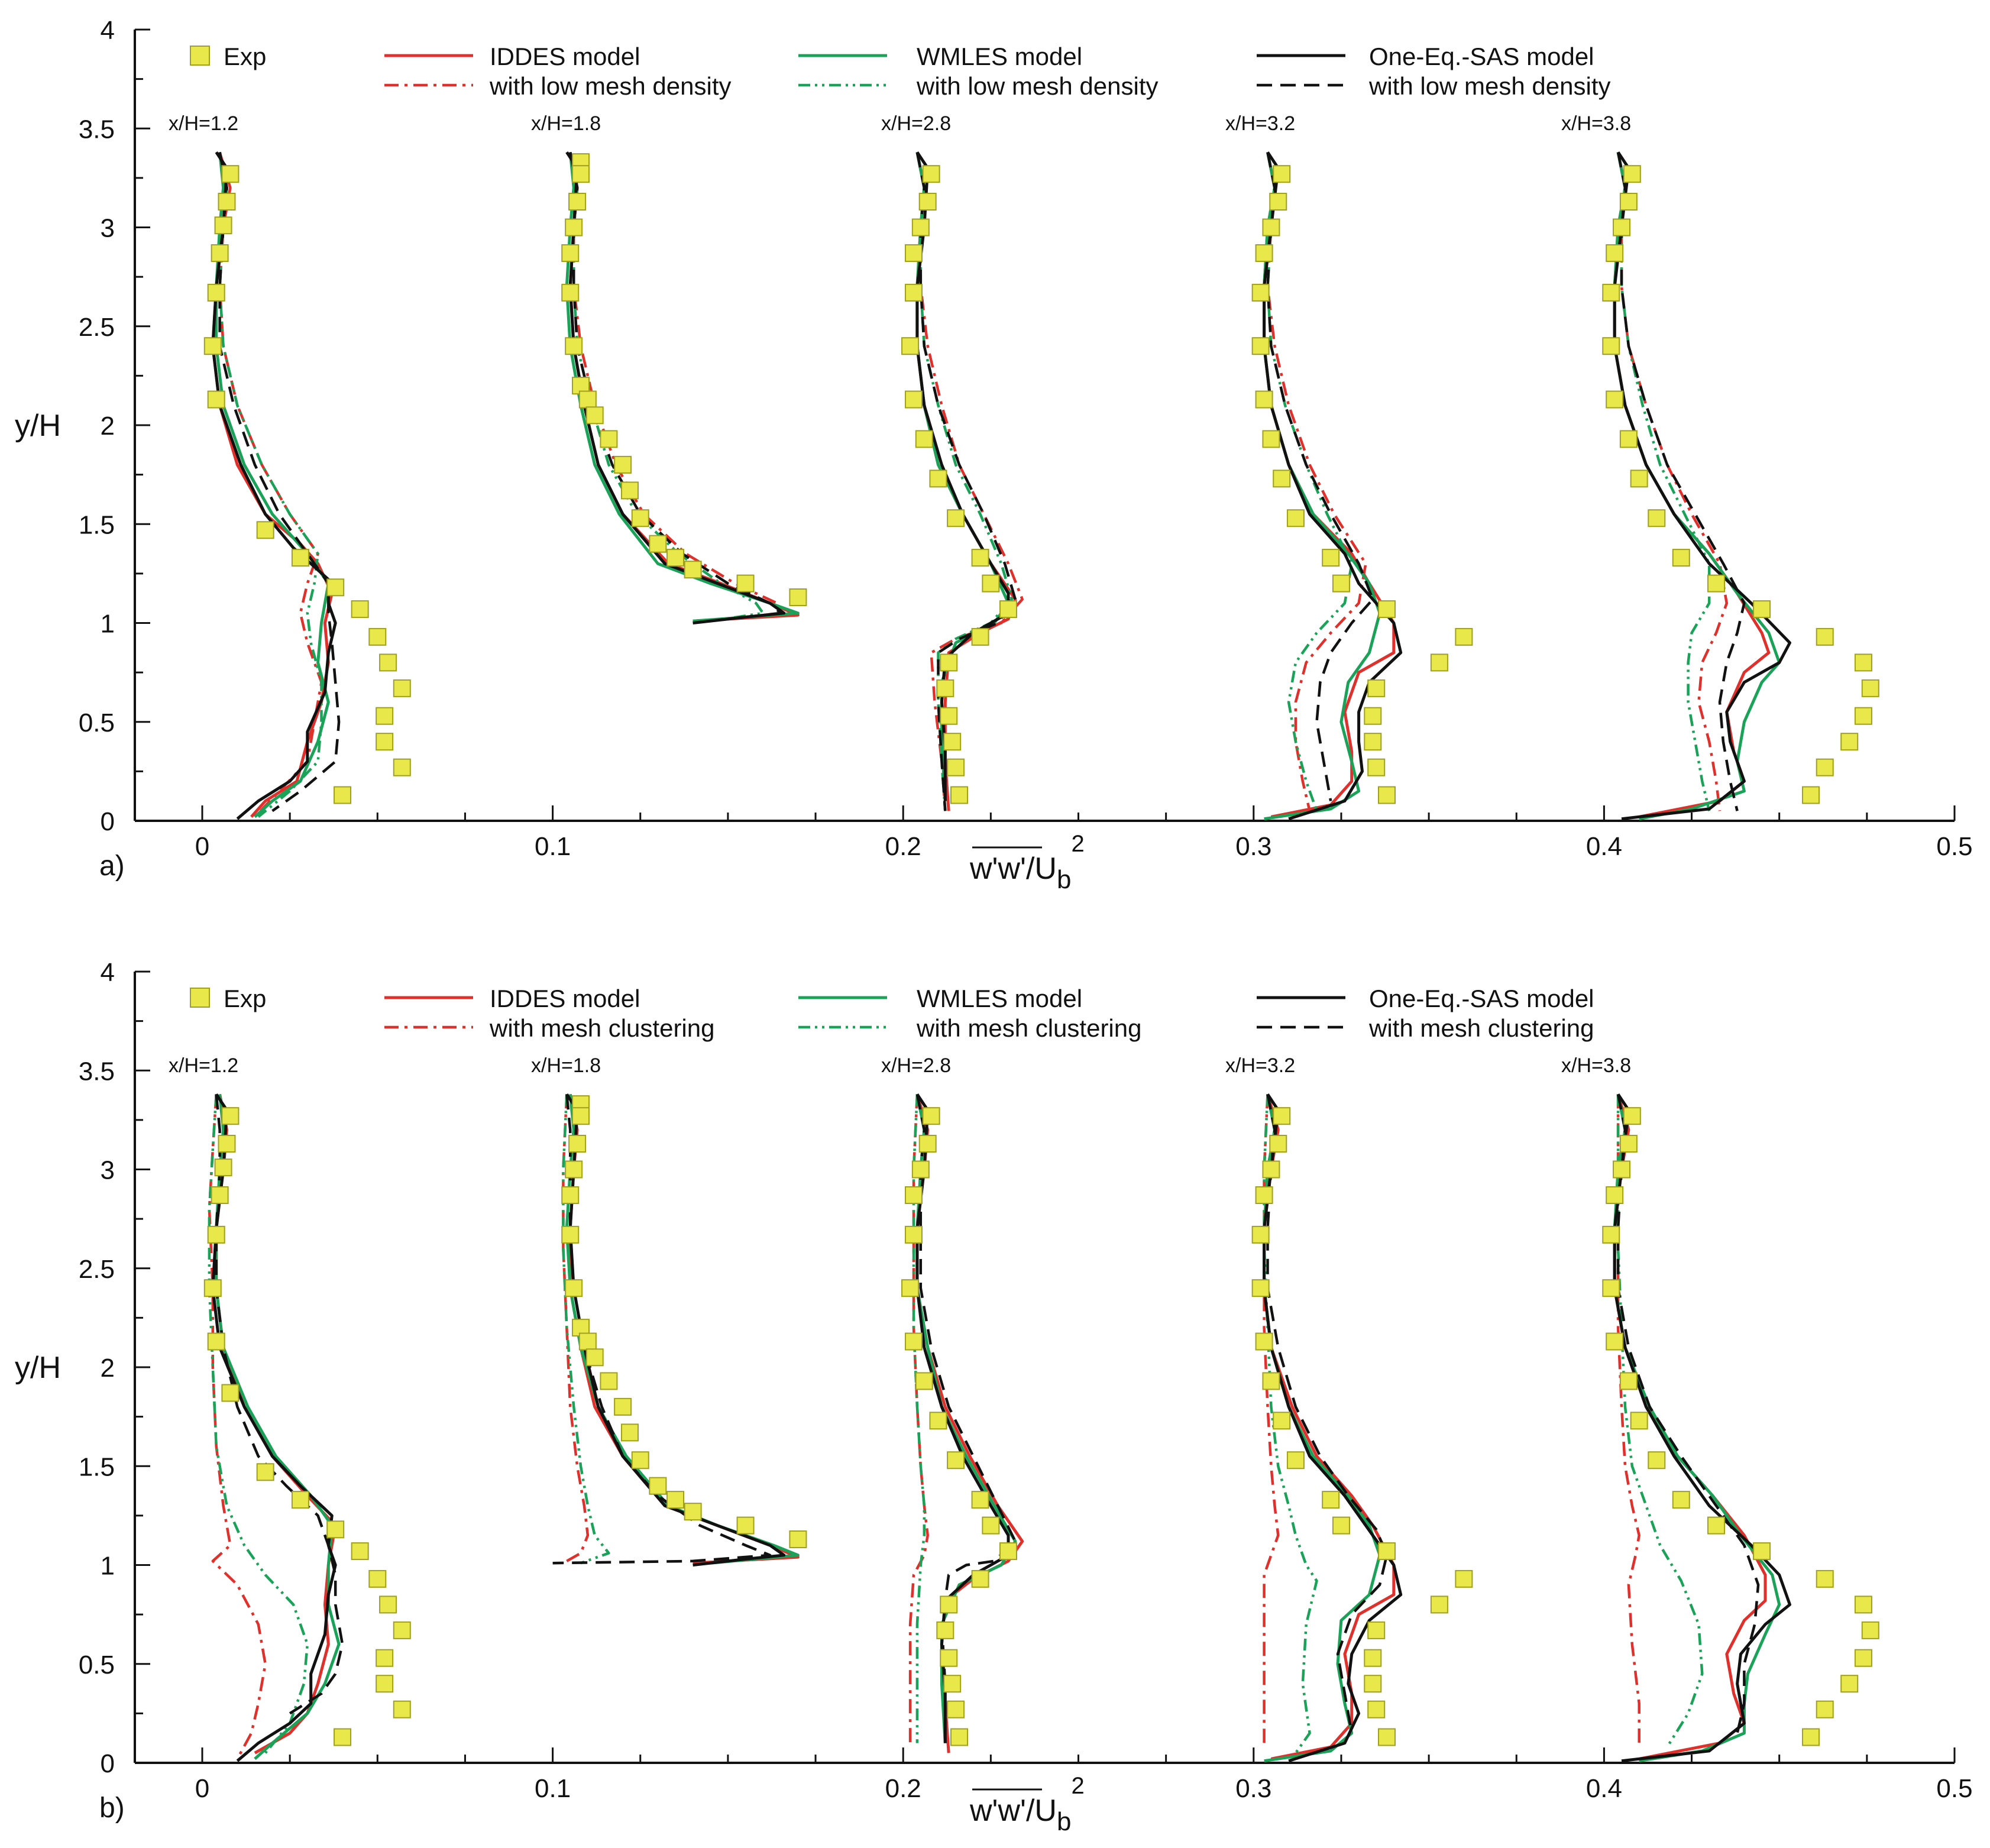 The image size is (1990, 1848). I want to click on legend-label: with low mesh density, so click(1037, 86).